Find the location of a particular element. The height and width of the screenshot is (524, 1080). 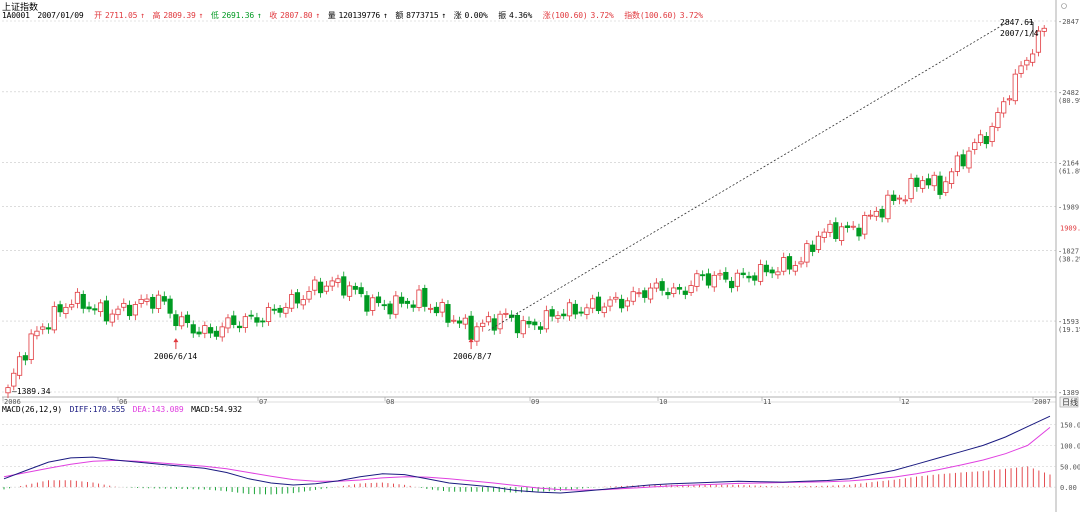

price-tick-label: -1593.5 is located at coordinates (1069, 322).